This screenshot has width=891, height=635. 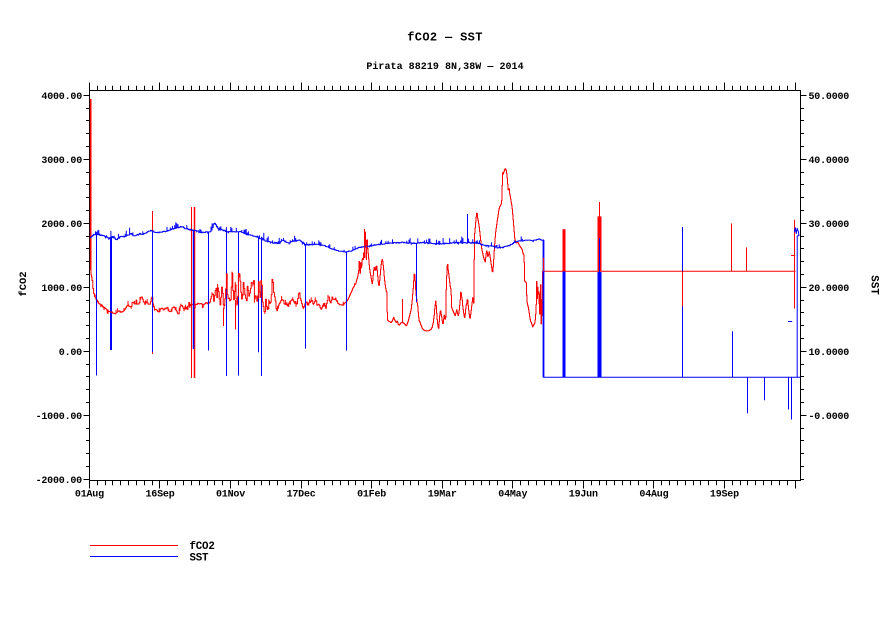 What do you see at coordinates (301, 495) in the screenshot?
I see `svg-text: 17Dec` at bounding box center [301, 495].